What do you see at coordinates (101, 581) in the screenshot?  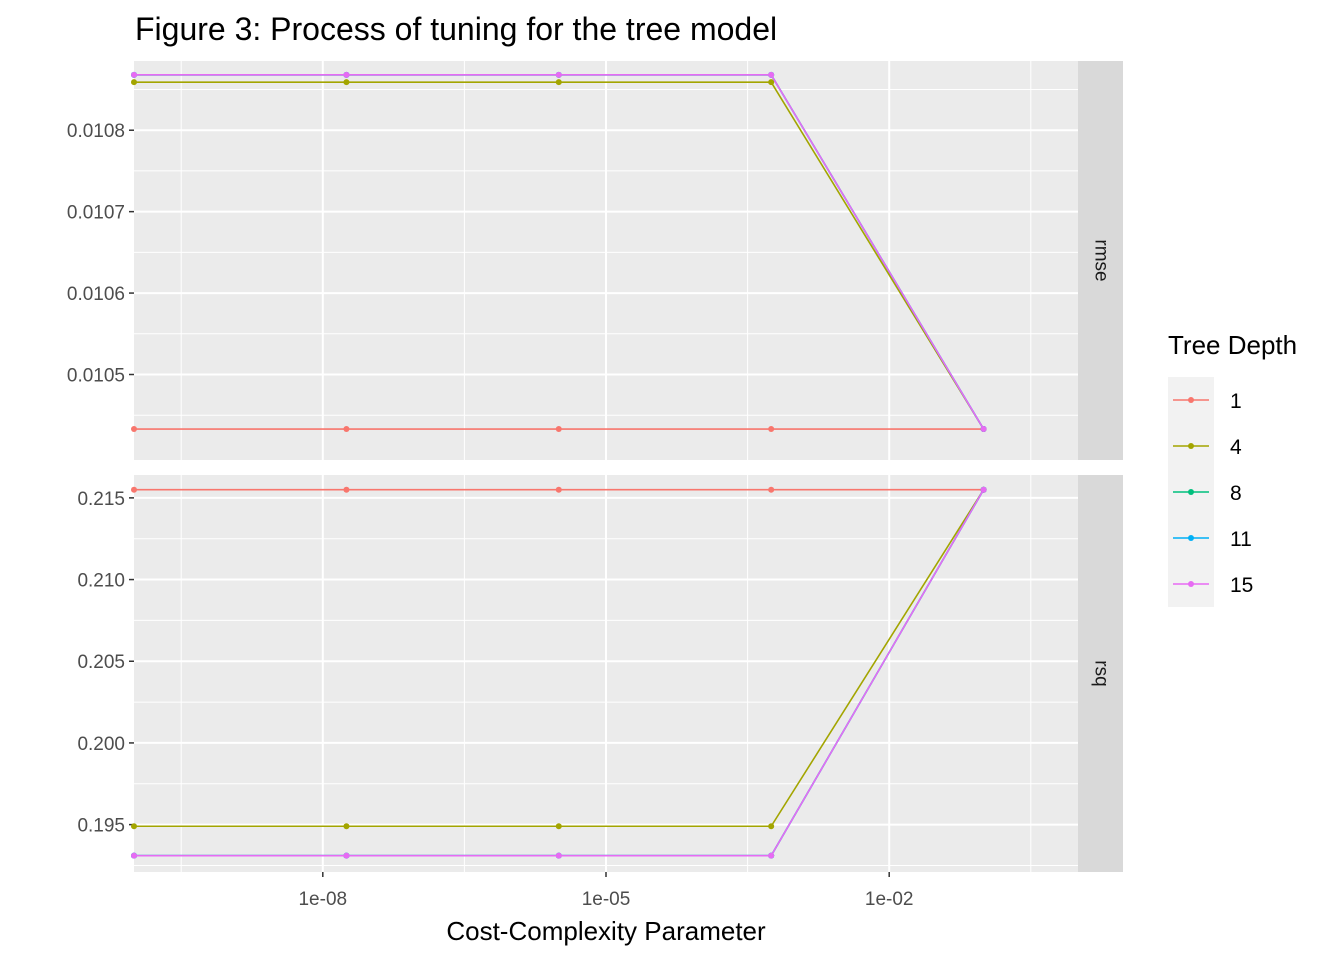 I see `y-tick-label: 0.210` at bounding box center [101, 581].